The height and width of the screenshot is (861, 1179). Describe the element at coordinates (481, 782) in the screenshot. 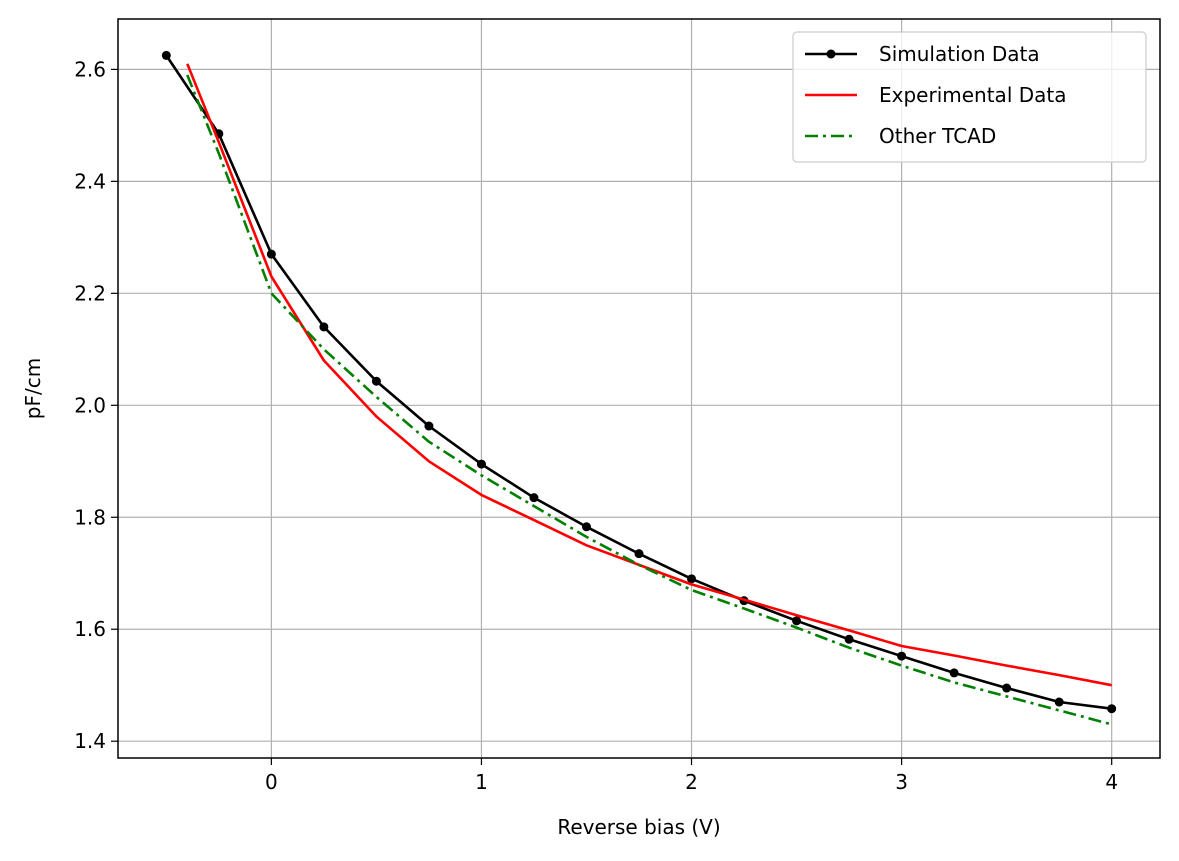

I see `x-tick-label: 1` at that location.